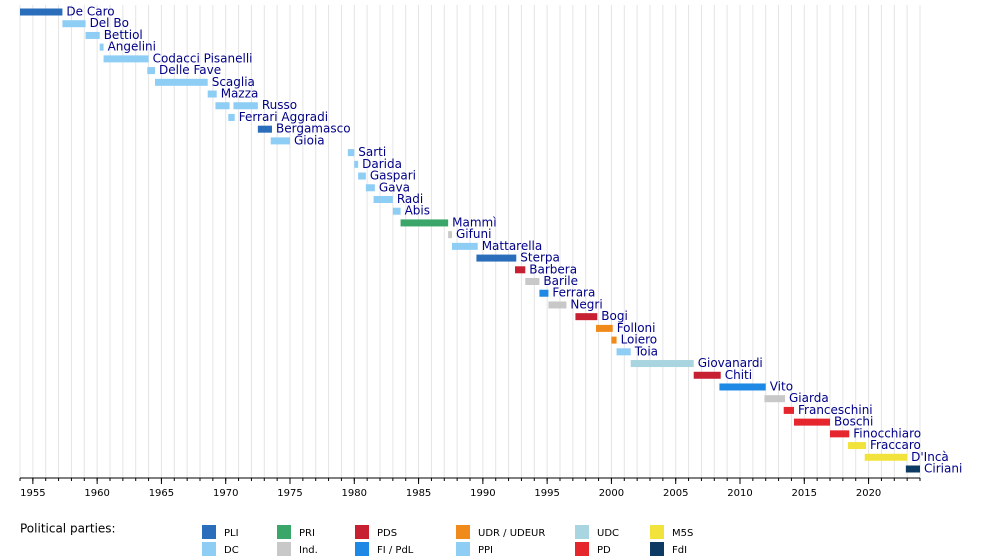 Image resolution: width=1000 pixels, height=558 pixels. What do you see at coordinates (943, 469) in the screenshot?
I see `minister-label: Ciriani` at bounding box center [943, 469].